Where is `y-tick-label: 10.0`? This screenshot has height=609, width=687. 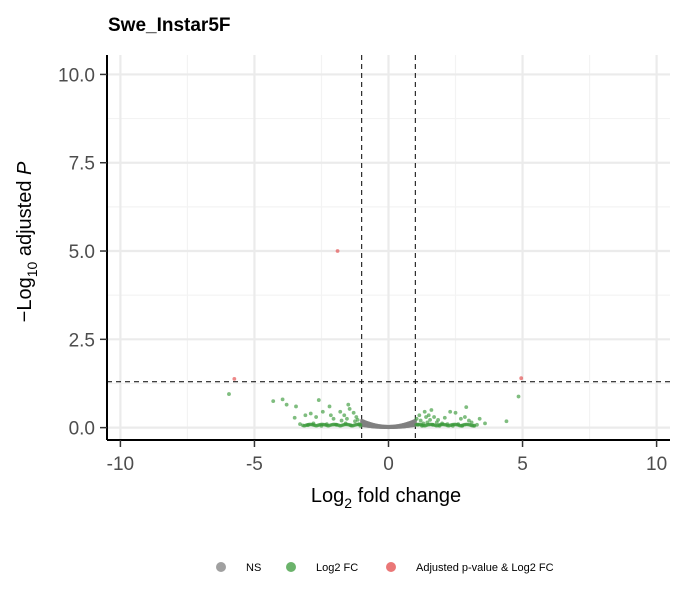
y-tick-label: 10.0 is located at coordinates (76, 75).